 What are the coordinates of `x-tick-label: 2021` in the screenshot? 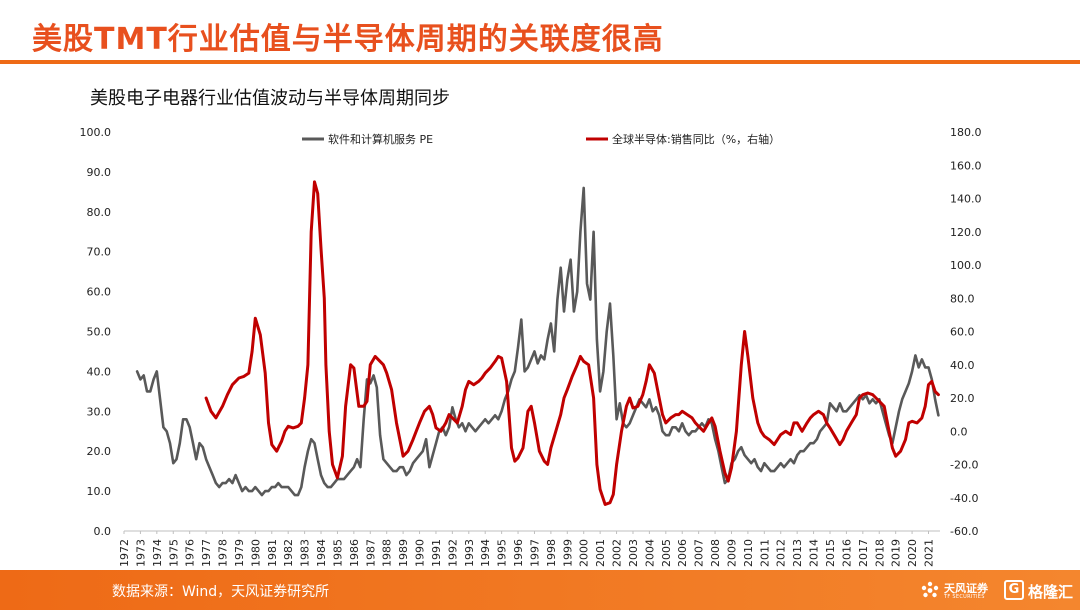 It's located at (929, 553).